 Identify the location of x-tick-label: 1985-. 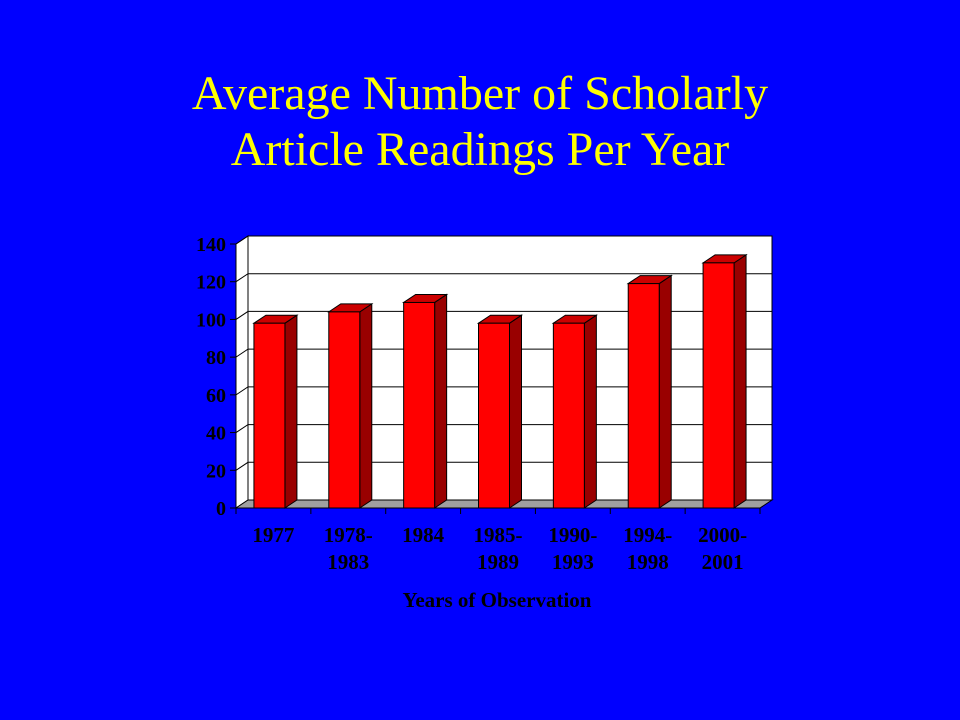
(498, 535).